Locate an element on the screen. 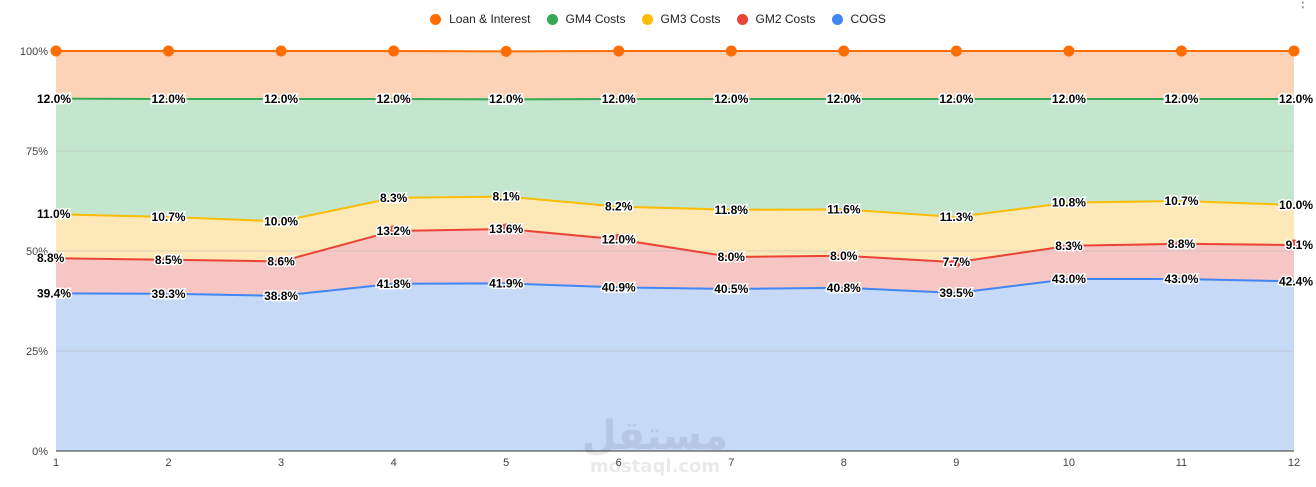 Image resolution: width=1316 pixels, height=487 pixels. gm4-costs-line is located at coordinates (674, 99).